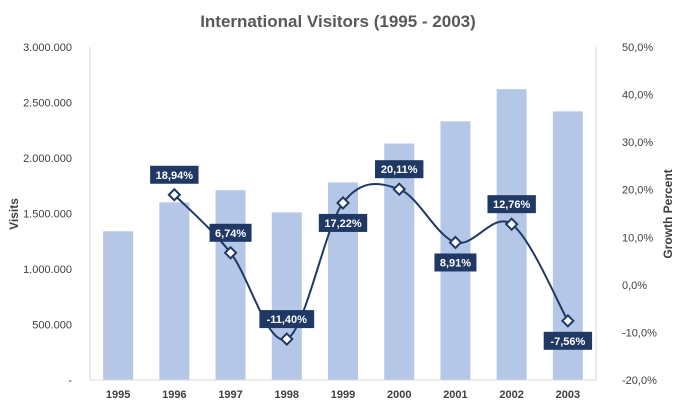 This screenshot has height=411, width=688. What do you see at coordinates (47, 48) in the screenshot?
I see `y-left-tick-label: 3.000.000` at bounding box center [47, 48].